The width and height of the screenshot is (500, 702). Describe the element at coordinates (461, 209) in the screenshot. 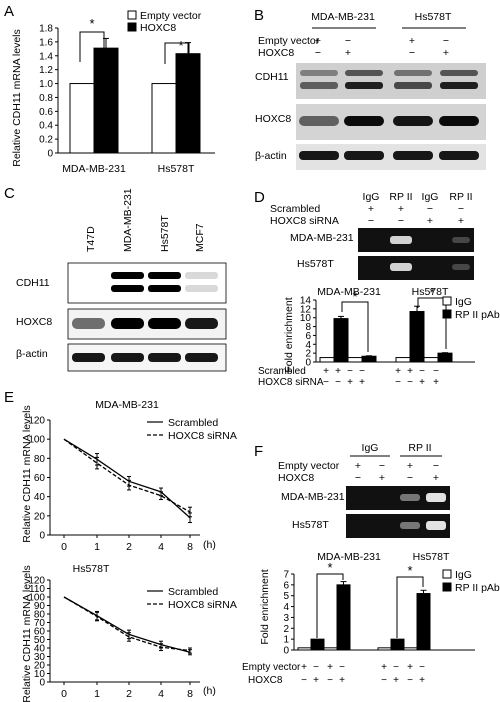

I see `panel-d-sign: −` at that location.